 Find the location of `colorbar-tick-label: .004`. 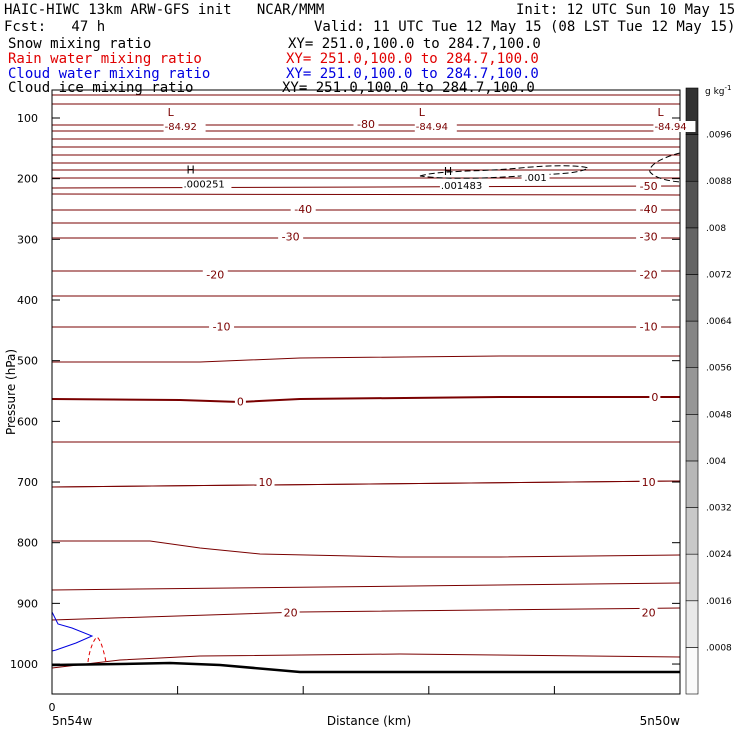

colorbar-tick-label: .004 is located at coordinates (716, 462).